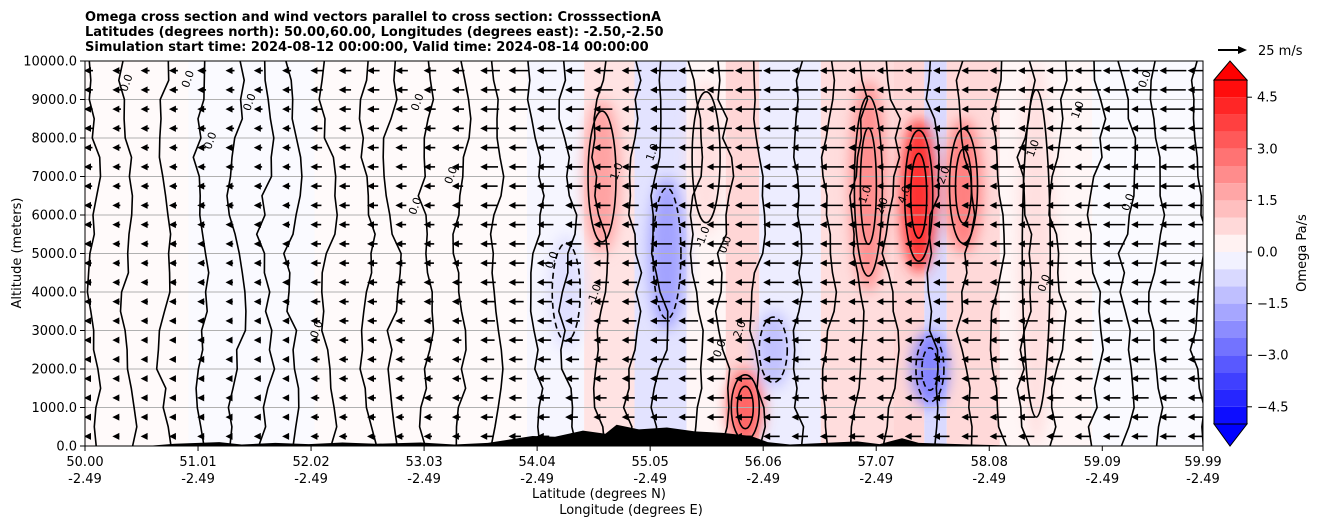 This screenshot has width=1320, height=526. Describe the element at coordinates (1230, 226) in the screenshot. I see `colorbar-band` at that location.